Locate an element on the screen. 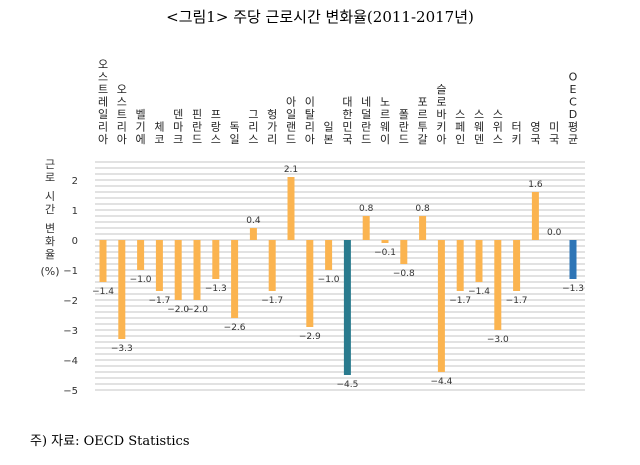 The width and height of the screenshot is (640, 465). category-label-char: O is located at coordinates (573, 77).